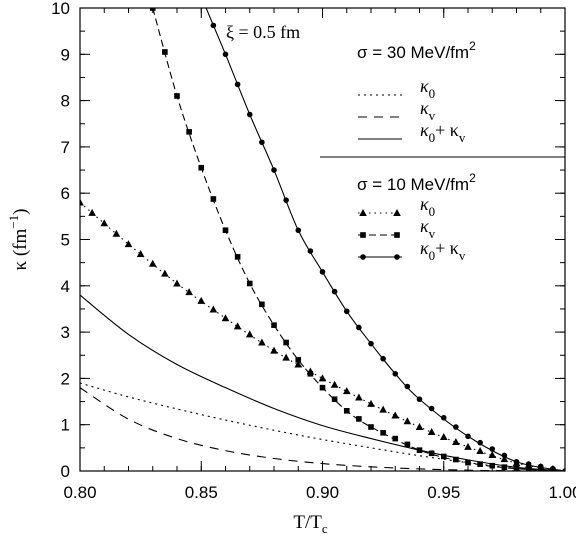  Describe the element at coordinates (443, 492) in the screenshot. I see `x-tick-label: 0.95` at that location.